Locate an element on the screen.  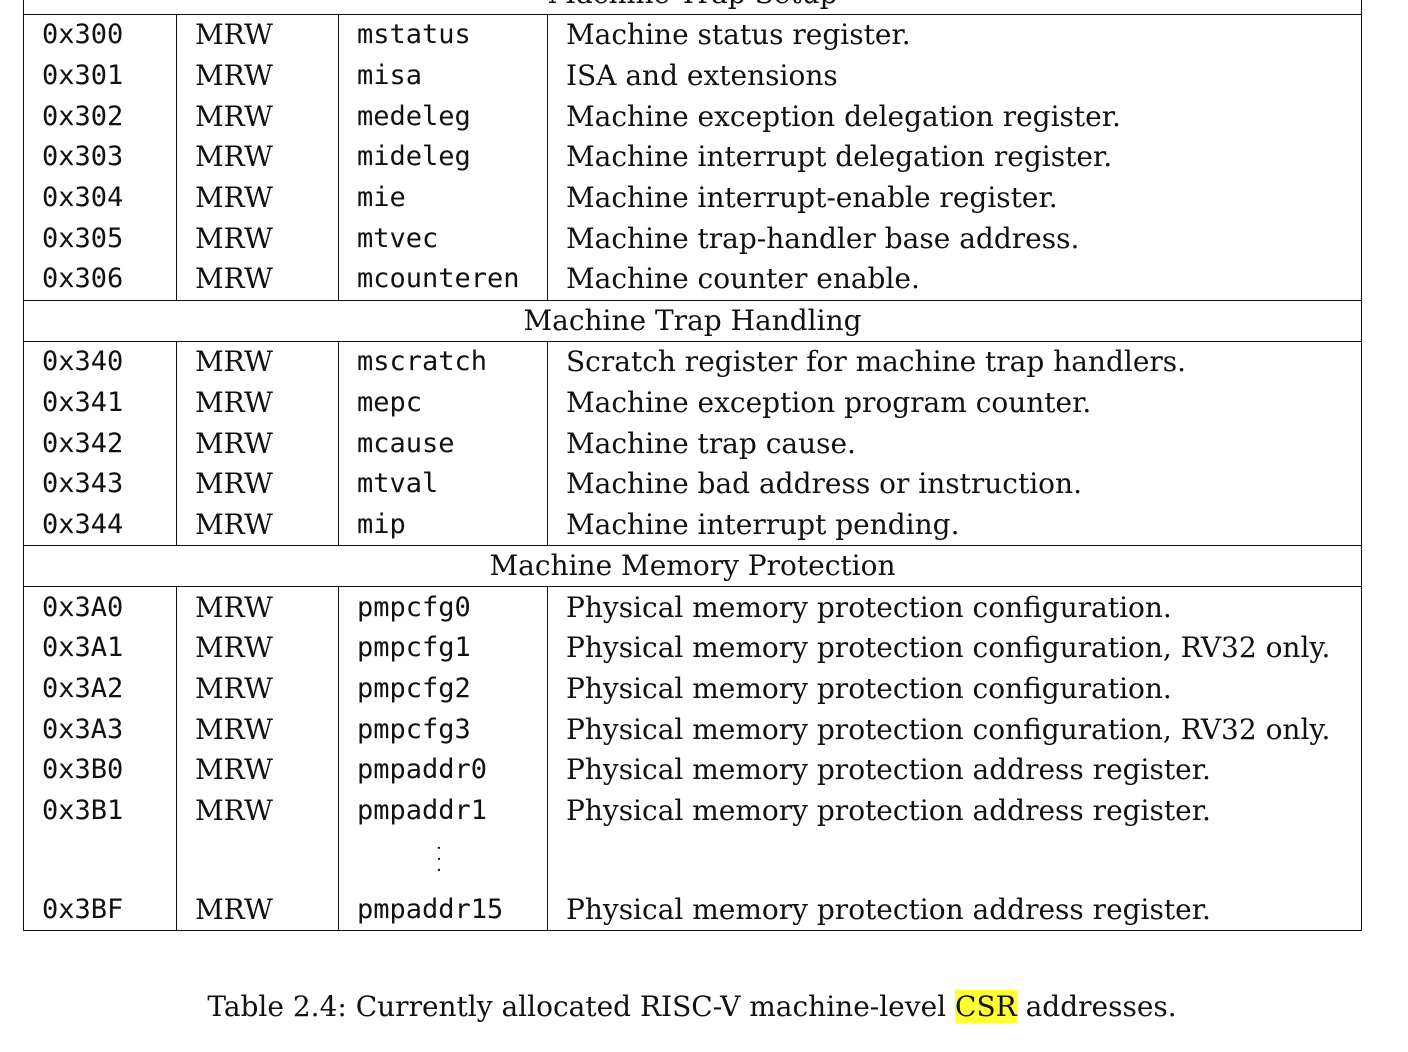
section-header-row: Machine Memory Protection is located at coordinates (692, 566).